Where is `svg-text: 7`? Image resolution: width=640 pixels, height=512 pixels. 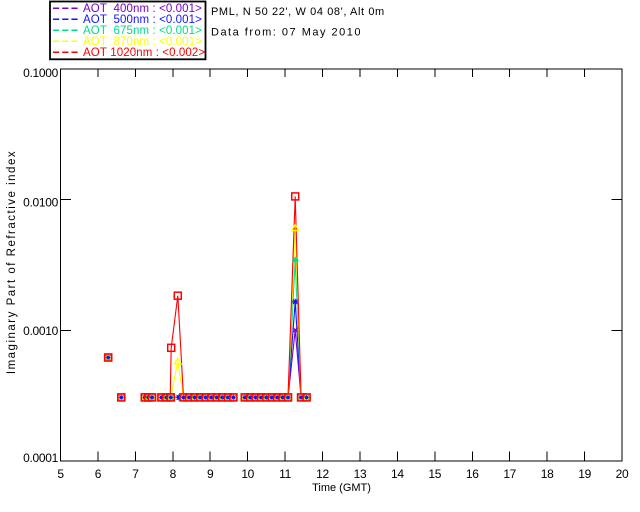 svg-text: 7 is located at coordinates (135, 474).